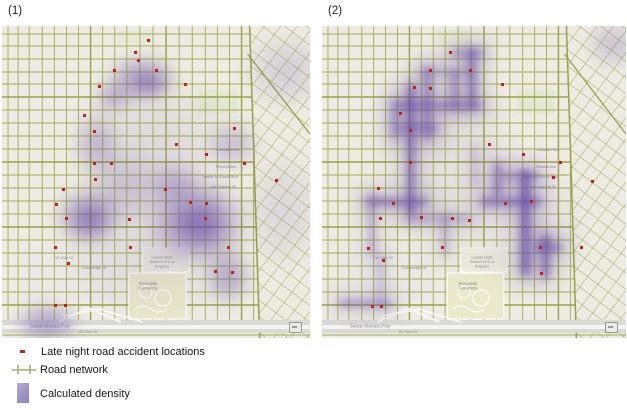 Image resolution: width=627 pixels, height=410 pixels. Describe the element at coordinates (295, 327) in the screenshot. I see `map-inset-icon` at that location.